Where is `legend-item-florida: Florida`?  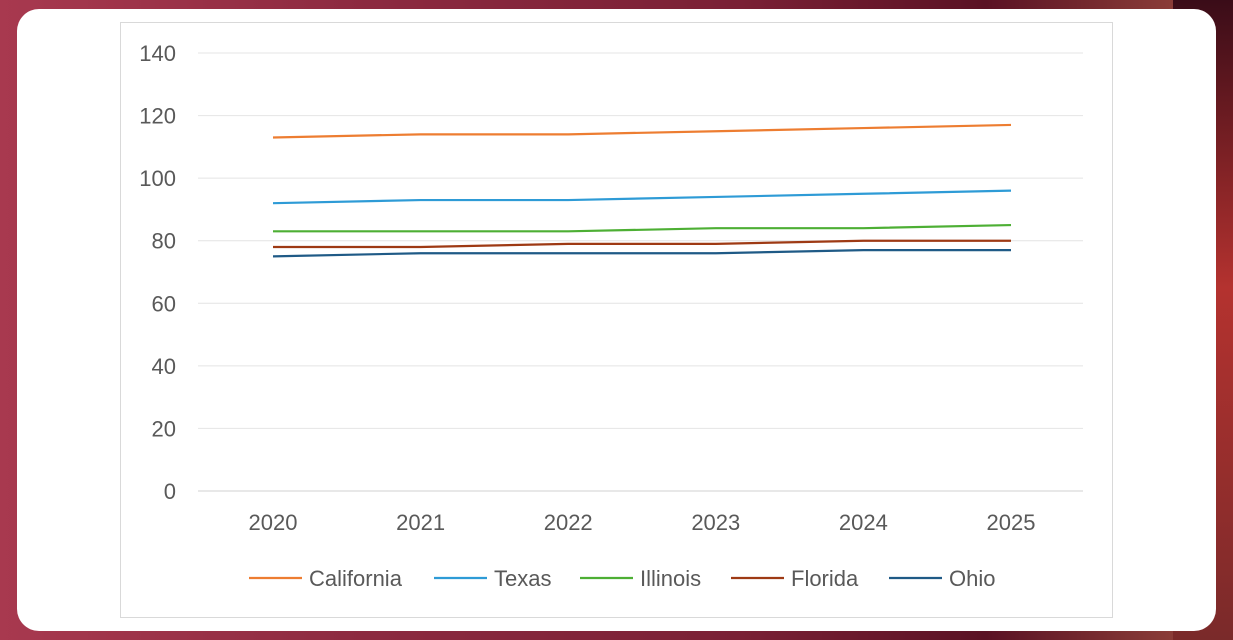
legend-item-florida: Florida is located at coordinates (795, 578).